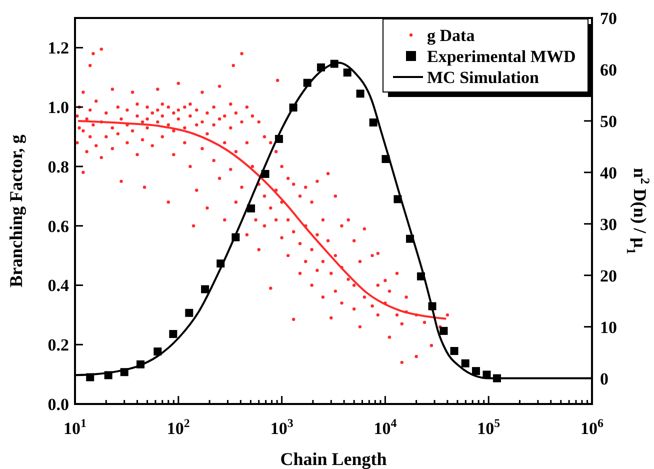  Describe the element at coordinates (178, 427) in the screenshot. I see `x-tick-label: 10$^{2}$` at that location.